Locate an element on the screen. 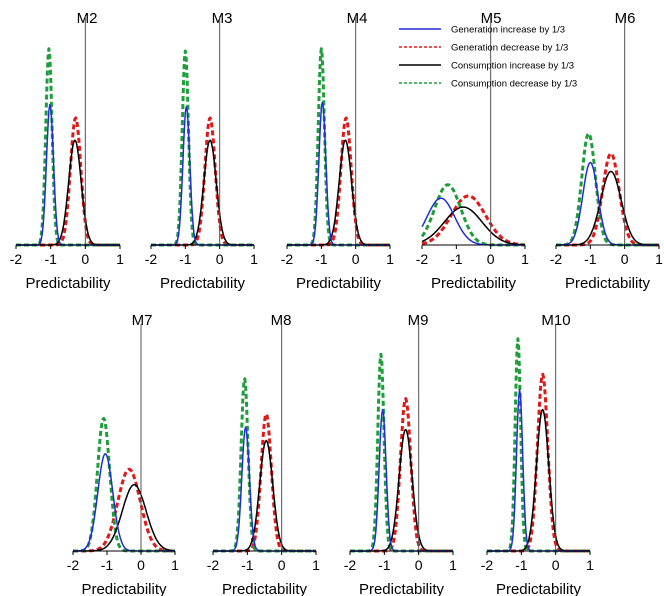 The height and width of the screenshot is (596, 664). panel-m7: M7 -2 -1 0 1 Predictability is located at coordinates (123, 454).